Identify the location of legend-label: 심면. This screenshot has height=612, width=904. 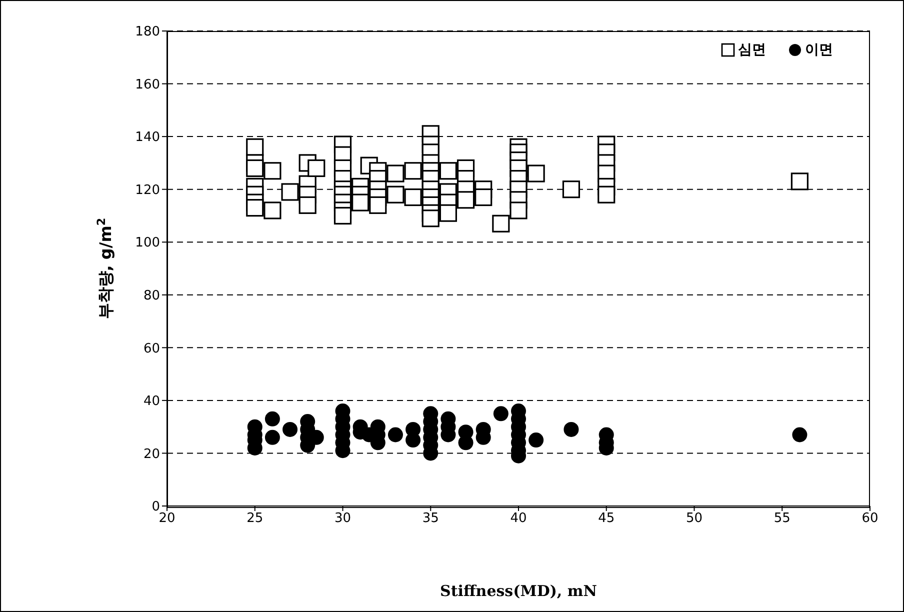
(751, 50).